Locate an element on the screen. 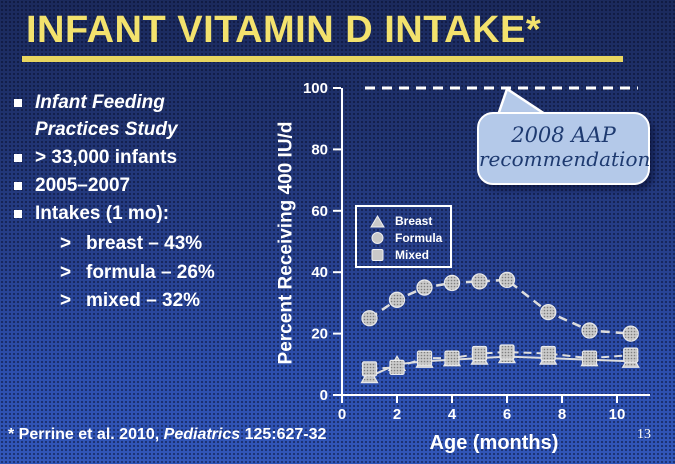 The width and height of the screenshot is (675, 464). bullet-item-years: 2005–2007 is located at coordinates (149, 185).